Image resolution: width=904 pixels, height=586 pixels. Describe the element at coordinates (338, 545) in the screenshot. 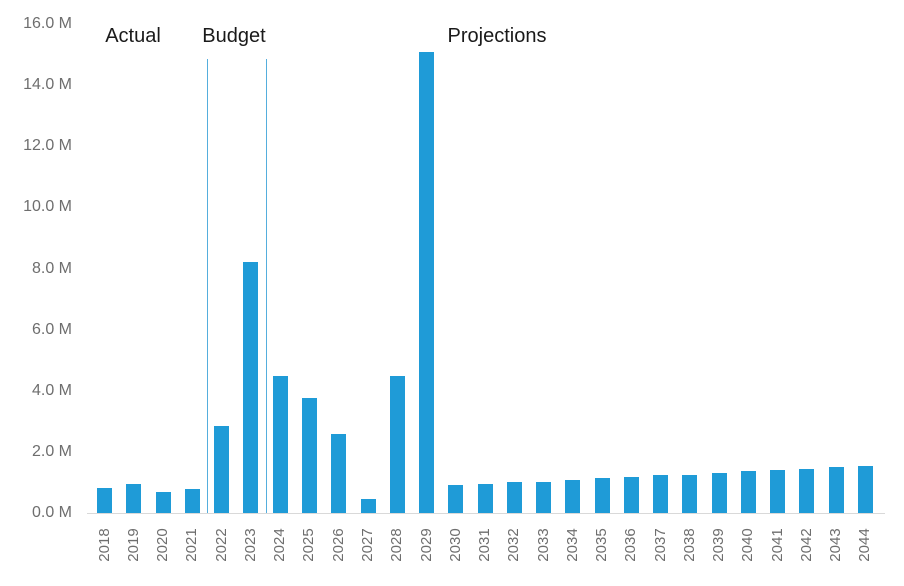

I see `x-axis-label: 2026` at that location.